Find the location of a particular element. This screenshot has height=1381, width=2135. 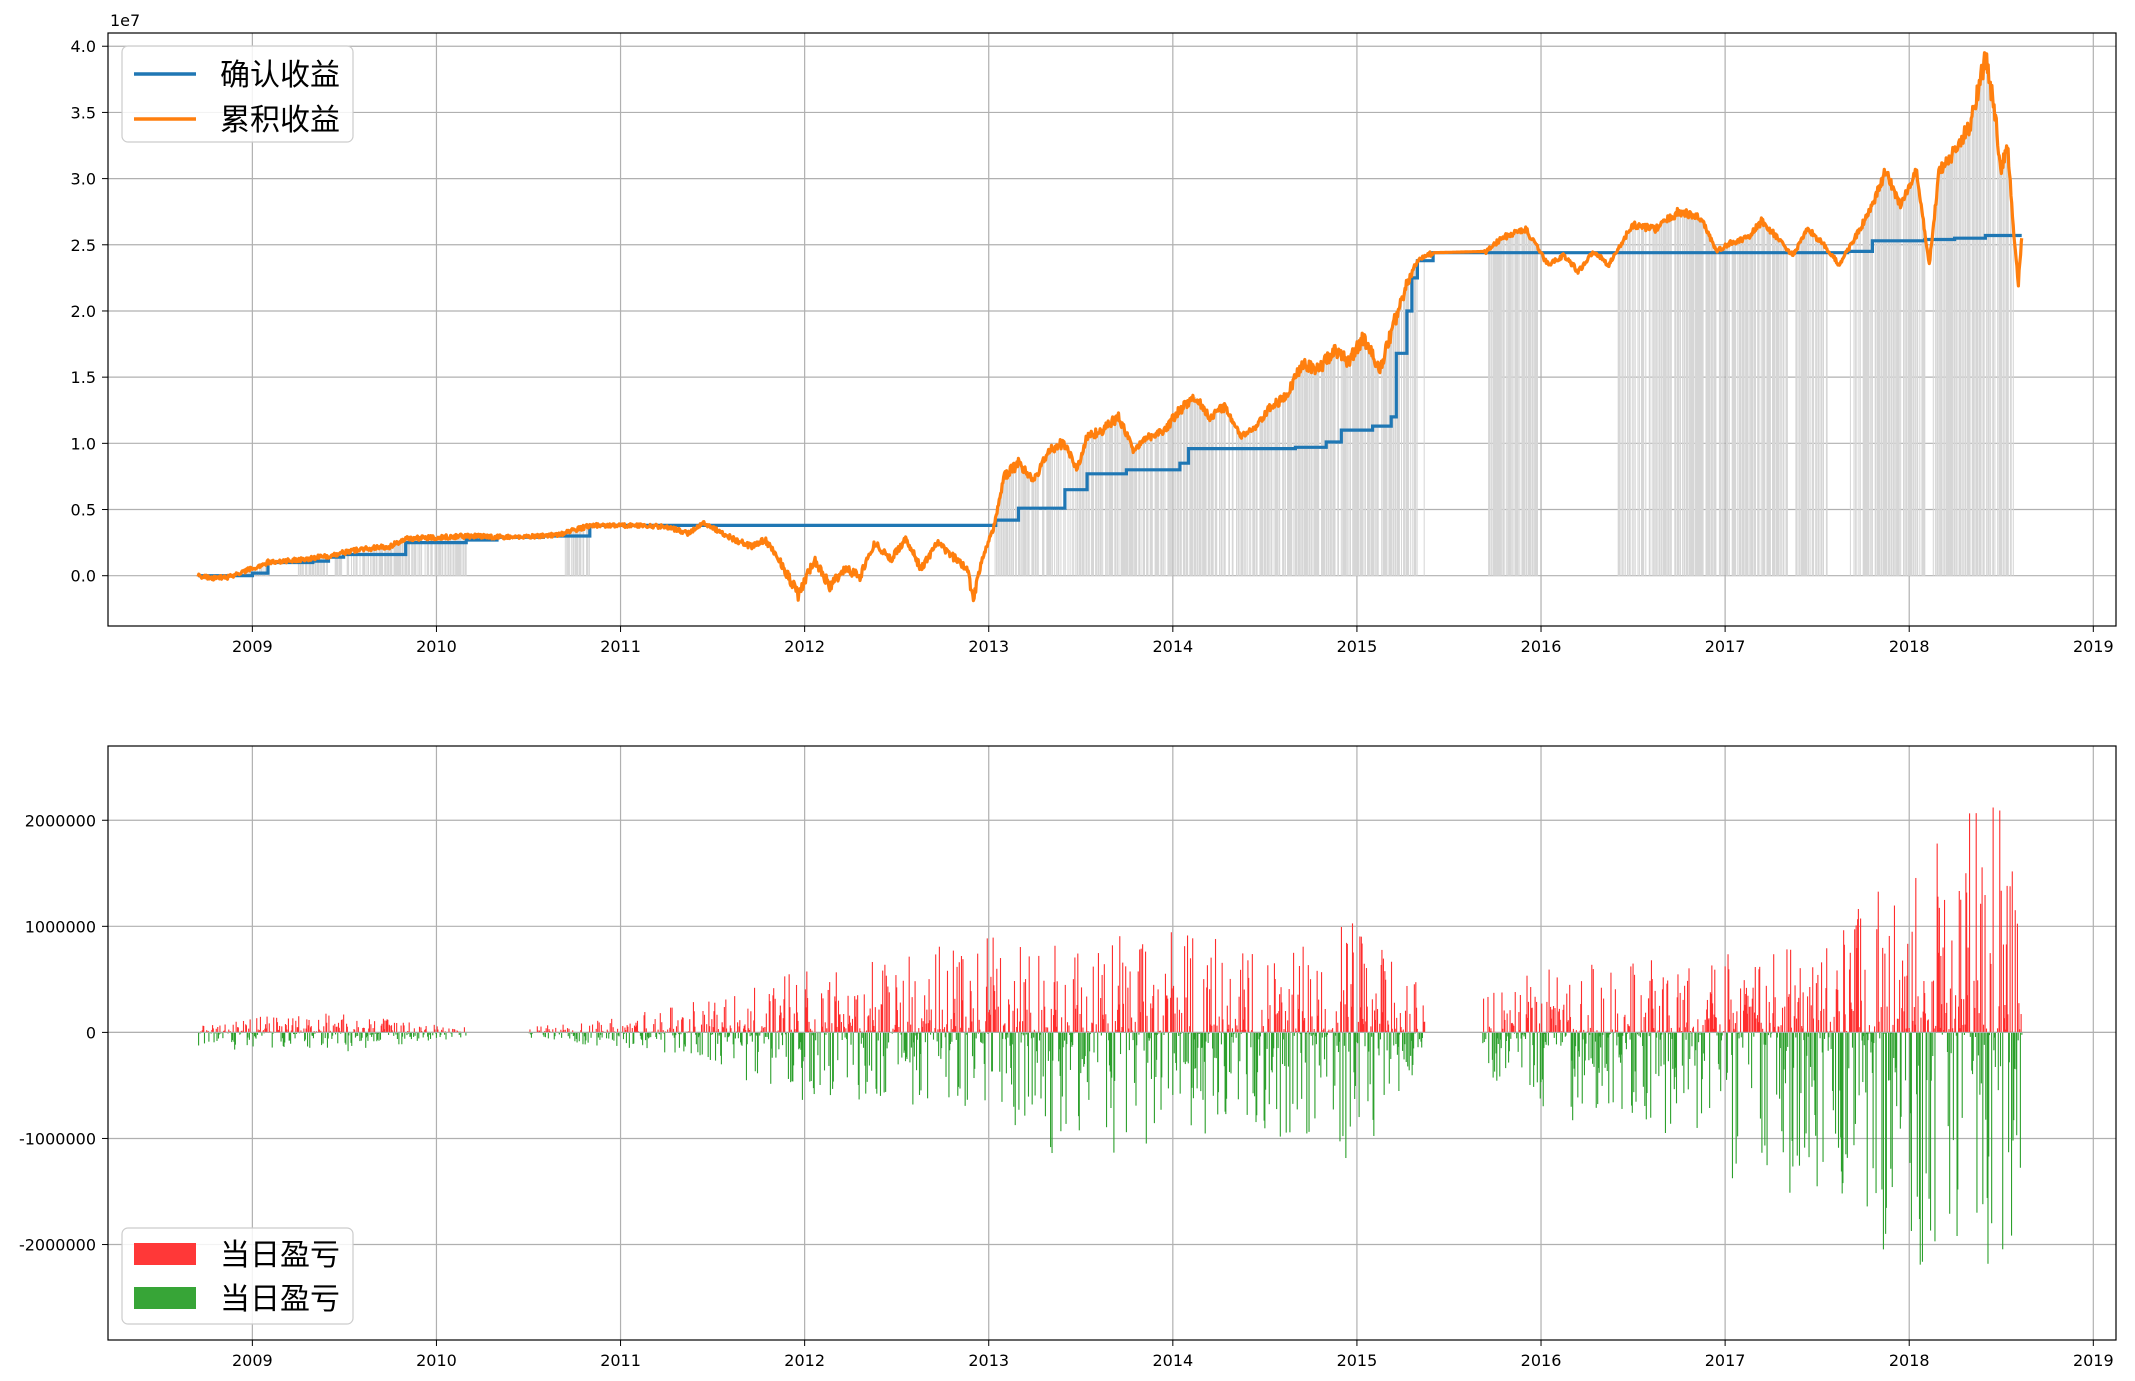

top-xtick-label: 2009 is located at coordinates (252, 646).